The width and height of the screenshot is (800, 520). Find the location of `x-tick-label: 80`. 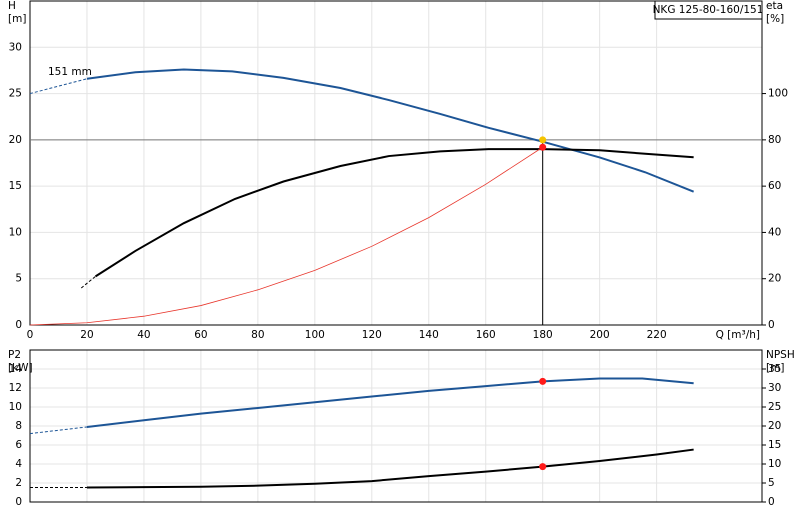

x-tick-label: 80 is located at coordinates (257, 335).